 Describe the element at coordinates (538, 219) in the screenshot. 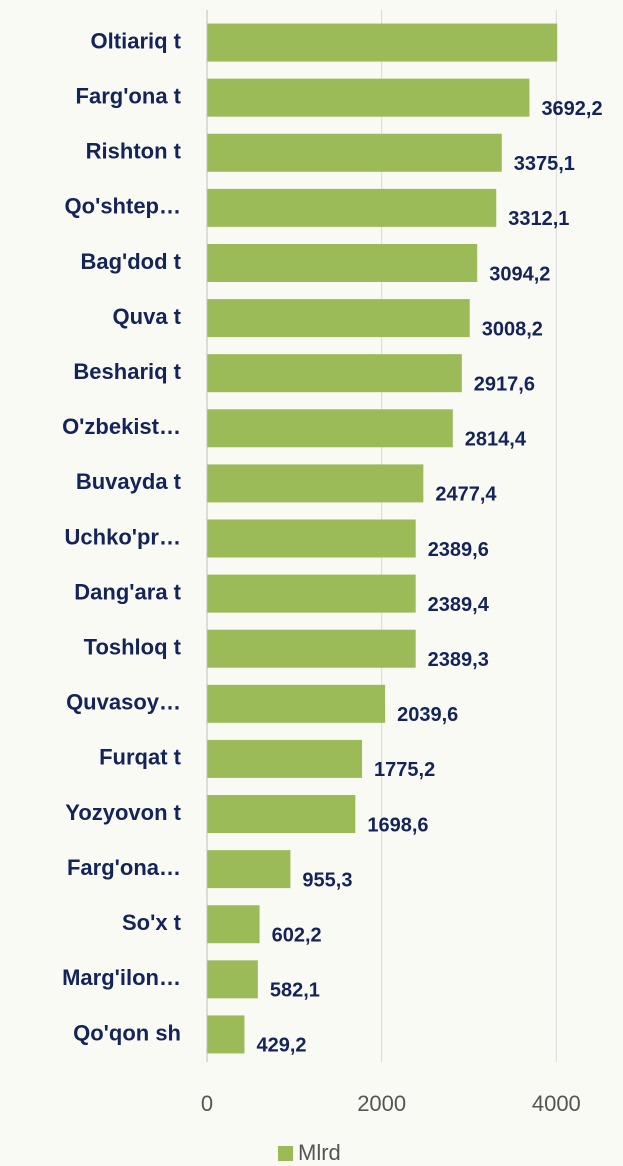

I see `data-label: 3312,1` at that location.